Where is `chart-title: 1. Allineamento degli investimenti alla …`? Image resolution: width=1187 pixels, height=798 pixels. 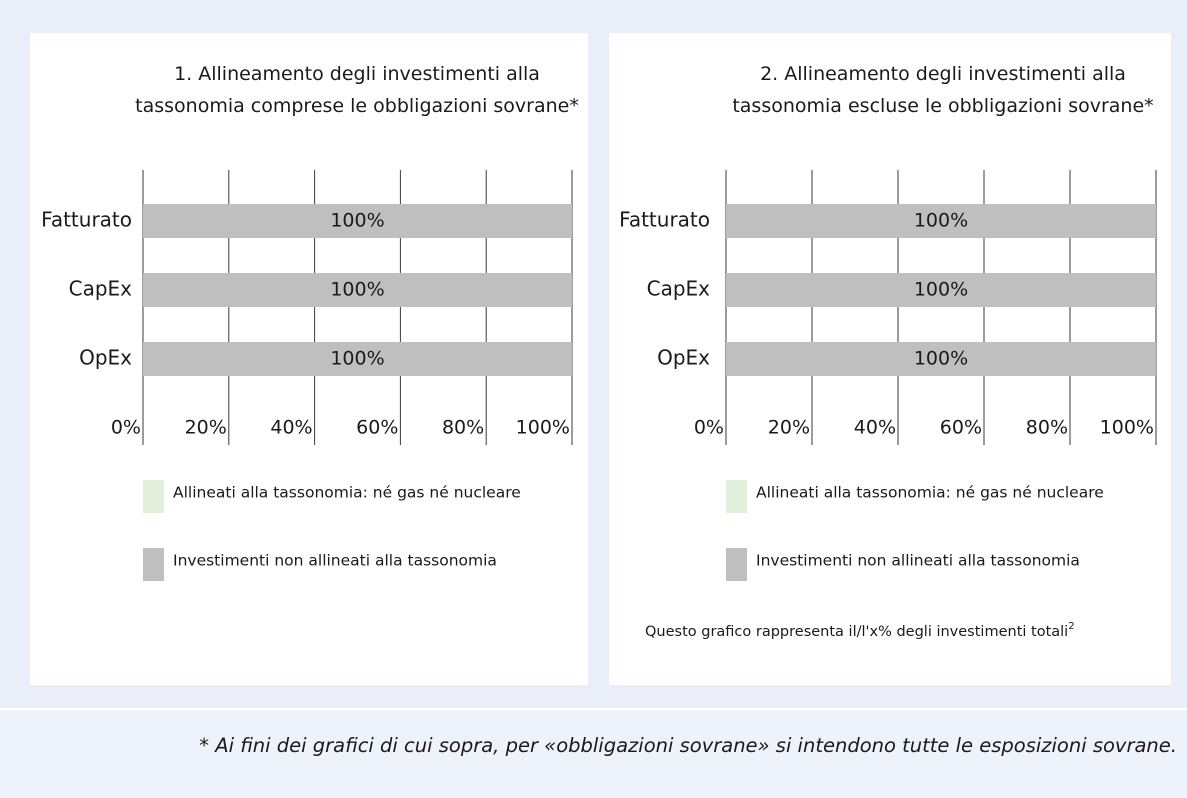
chart-title: 1. Allineamento degli investimenti alla … is located at coordinates (357, 90).